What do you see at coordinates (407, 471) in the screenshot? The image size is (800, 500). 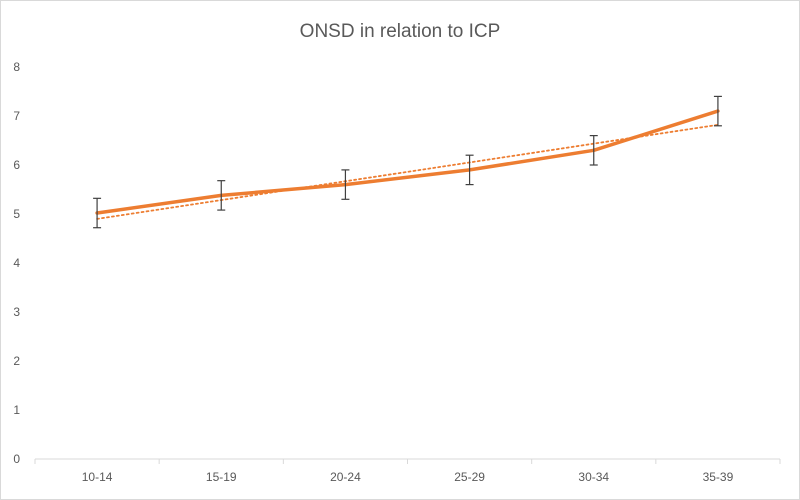 I see `x-axis: 10-14 15-19 20-24 25-29 30-34 35-39` at bounding box center [407, 471].